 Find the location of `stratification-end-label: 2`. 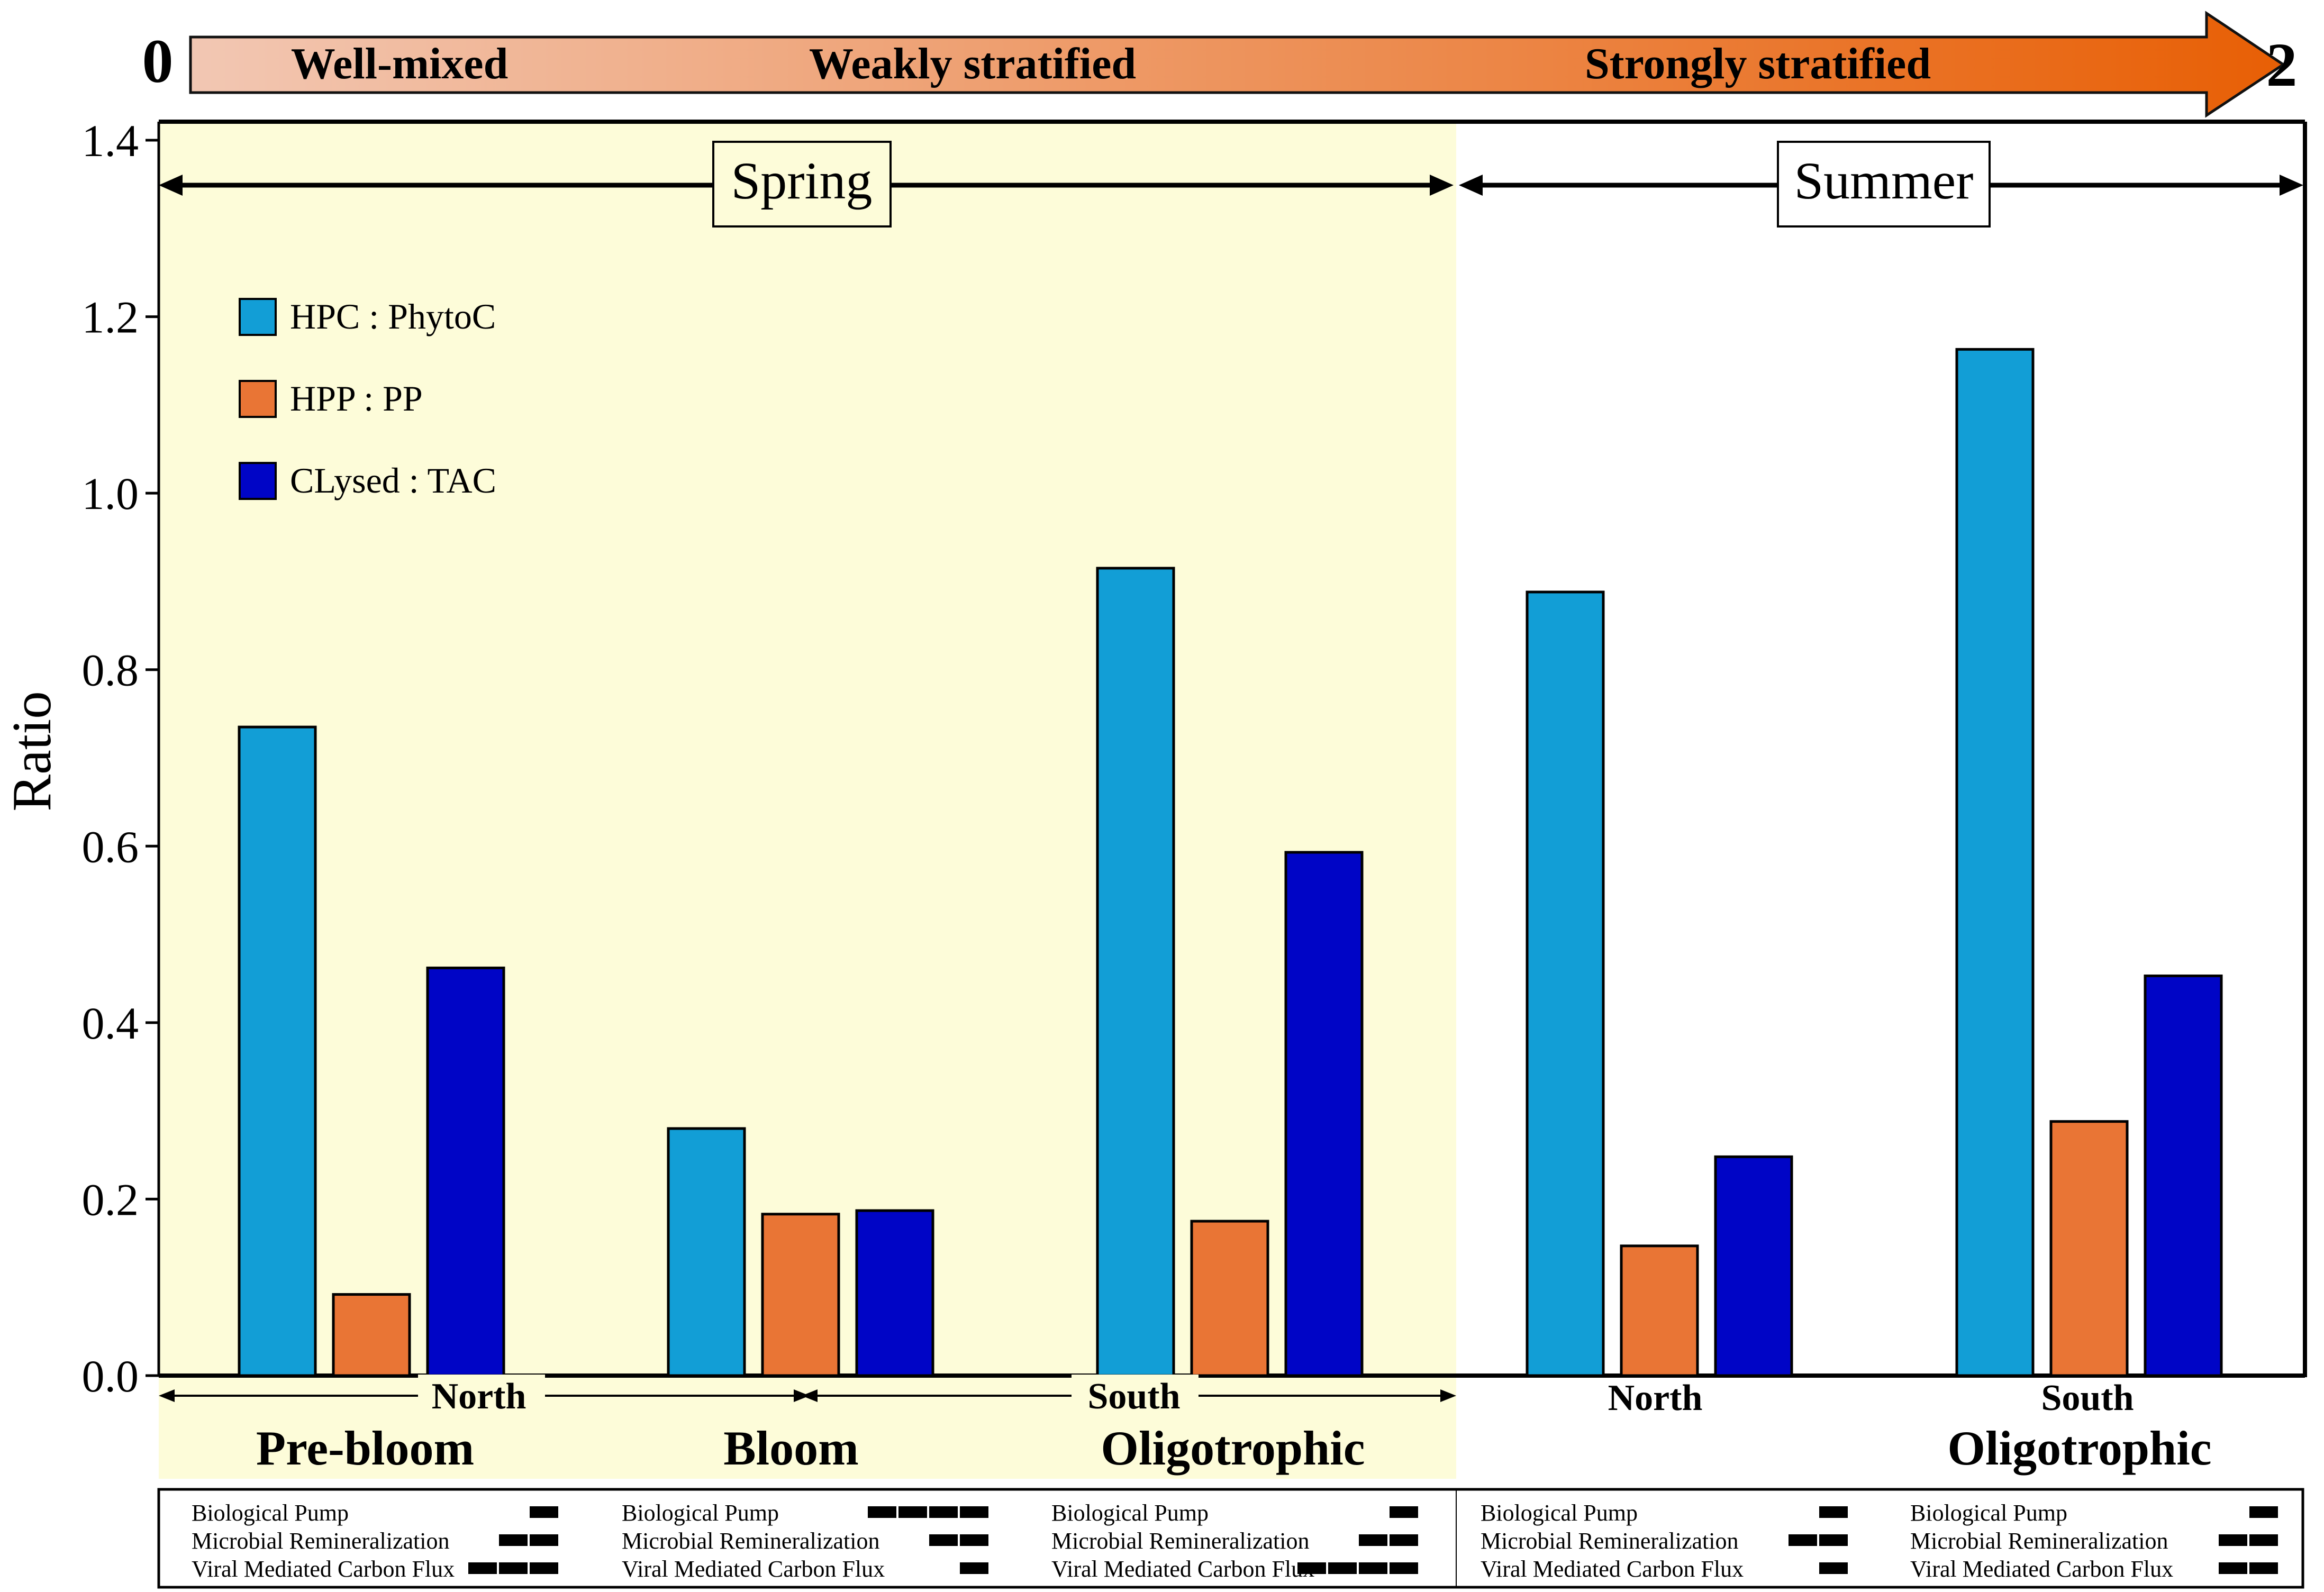

stratification-end-label: 2 is located at coordinates (2282, 64).